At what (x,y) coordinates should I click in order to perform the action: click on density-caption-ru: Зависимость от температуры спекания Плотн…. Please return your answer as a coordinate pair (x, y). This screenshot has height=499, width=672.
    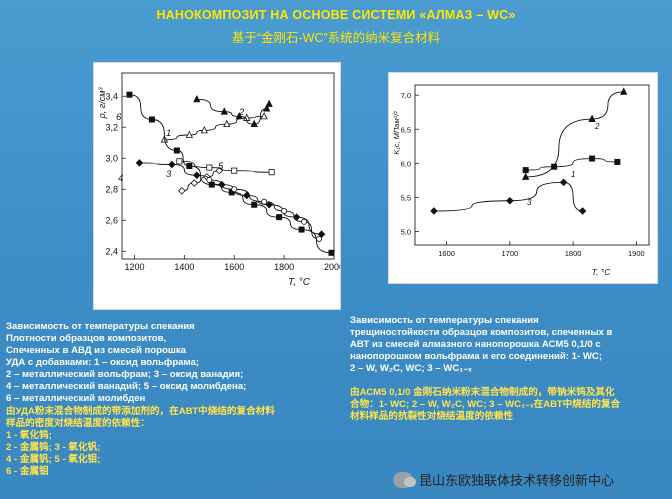
    Looking at the image, I should click on (171, 363).